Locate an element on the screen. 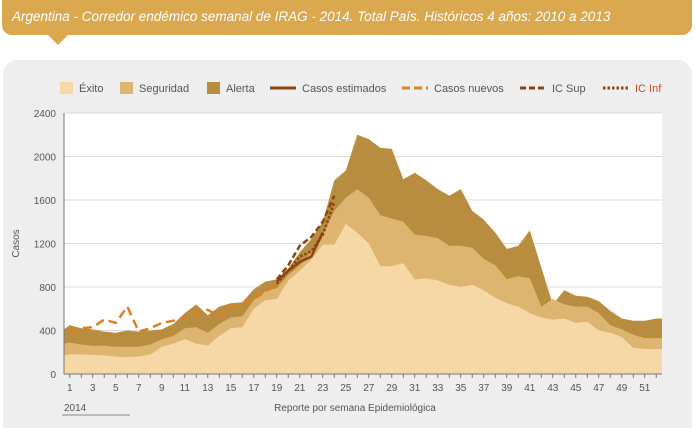 The height and width of the screenshot is (428, 695). y-tick-label: 0 is located at coordinates (53, 375).